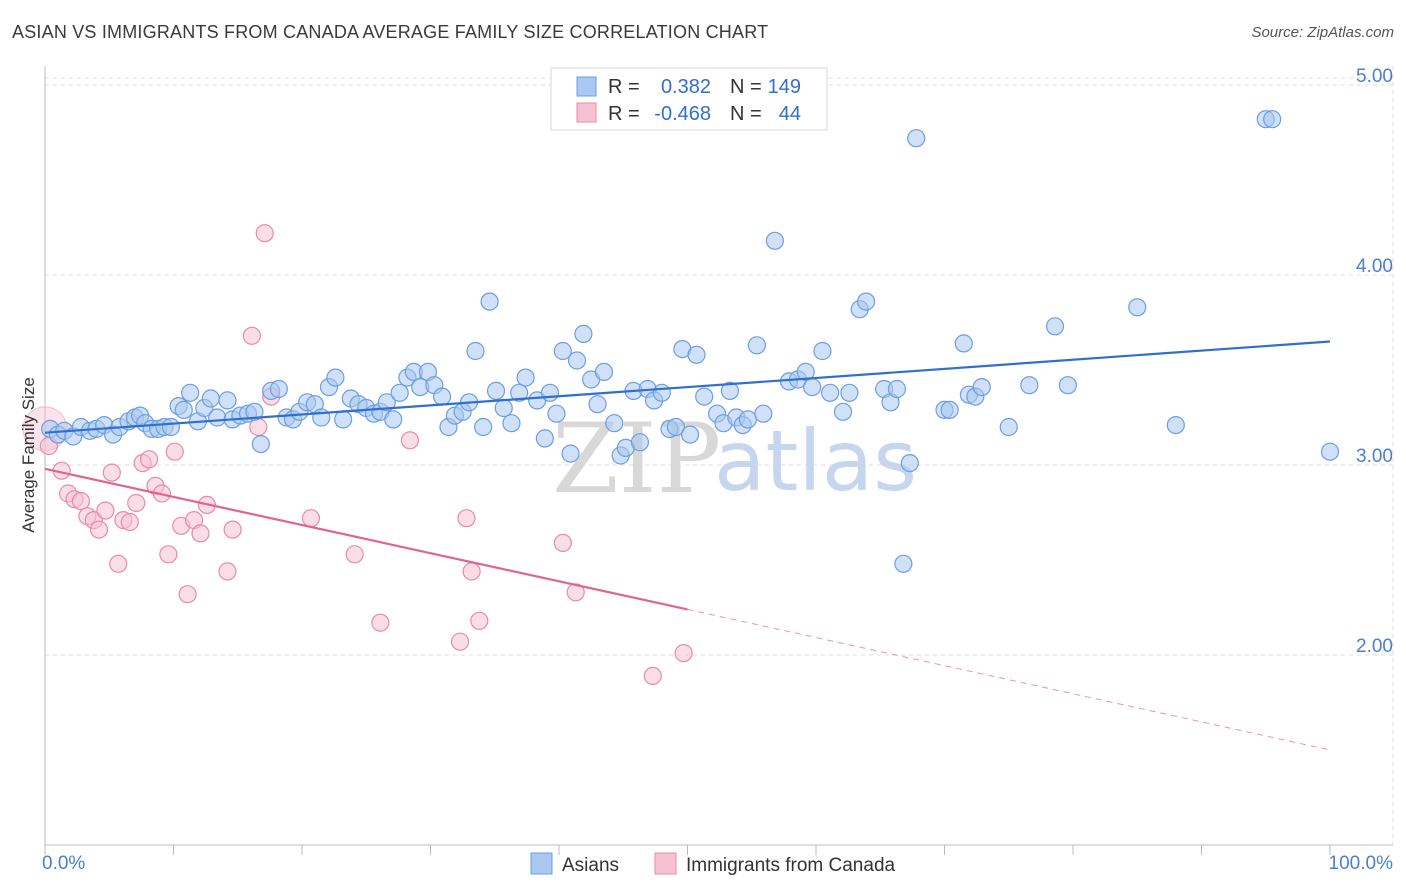 This screenshot has width=1406, height=892. What do you see at coordinates (1374, 361) in the screenshot?
I see `y-tick-labels: 2.00 3.00 4.00 5.00` at bounding box center [1374, 361].